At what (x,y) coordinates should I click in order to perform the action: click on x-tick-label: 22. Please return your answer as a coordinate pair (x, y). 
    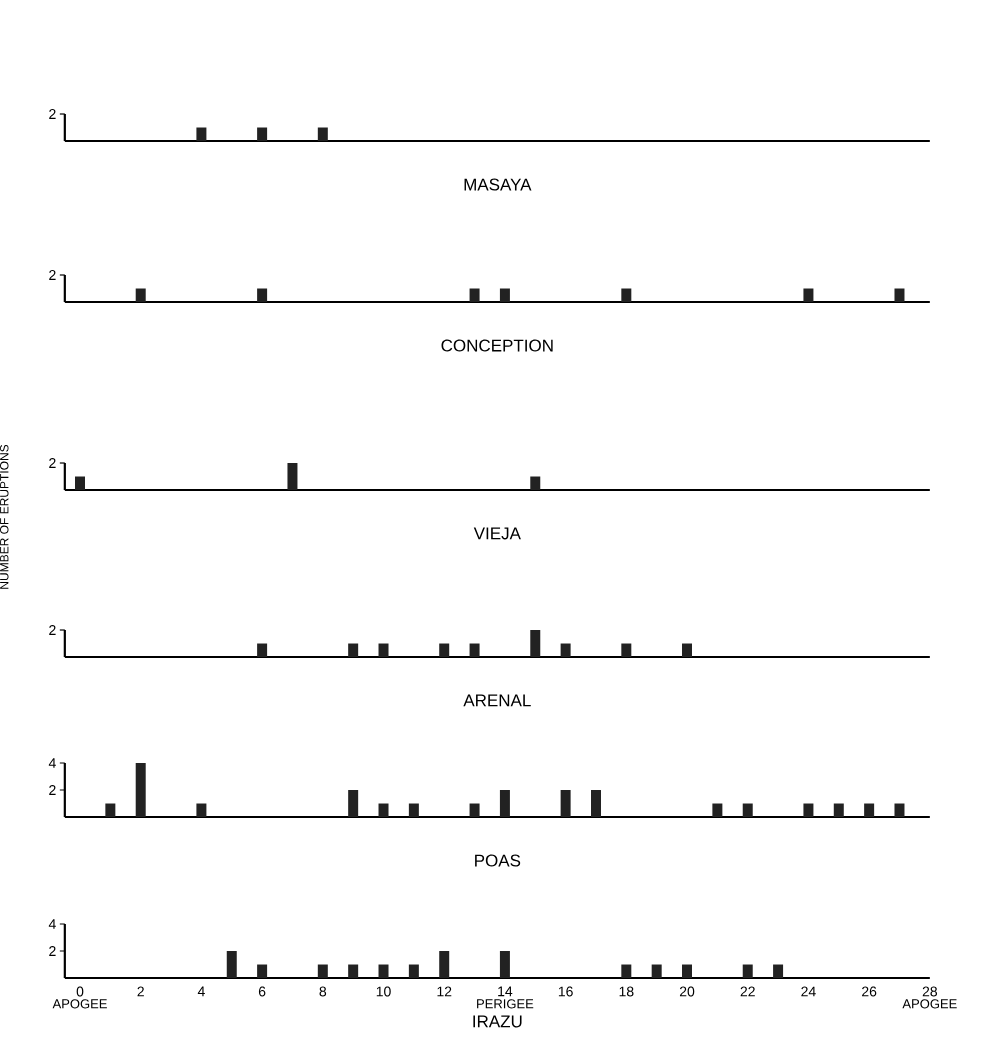
    Looking at the image, I should click on (747, 991).